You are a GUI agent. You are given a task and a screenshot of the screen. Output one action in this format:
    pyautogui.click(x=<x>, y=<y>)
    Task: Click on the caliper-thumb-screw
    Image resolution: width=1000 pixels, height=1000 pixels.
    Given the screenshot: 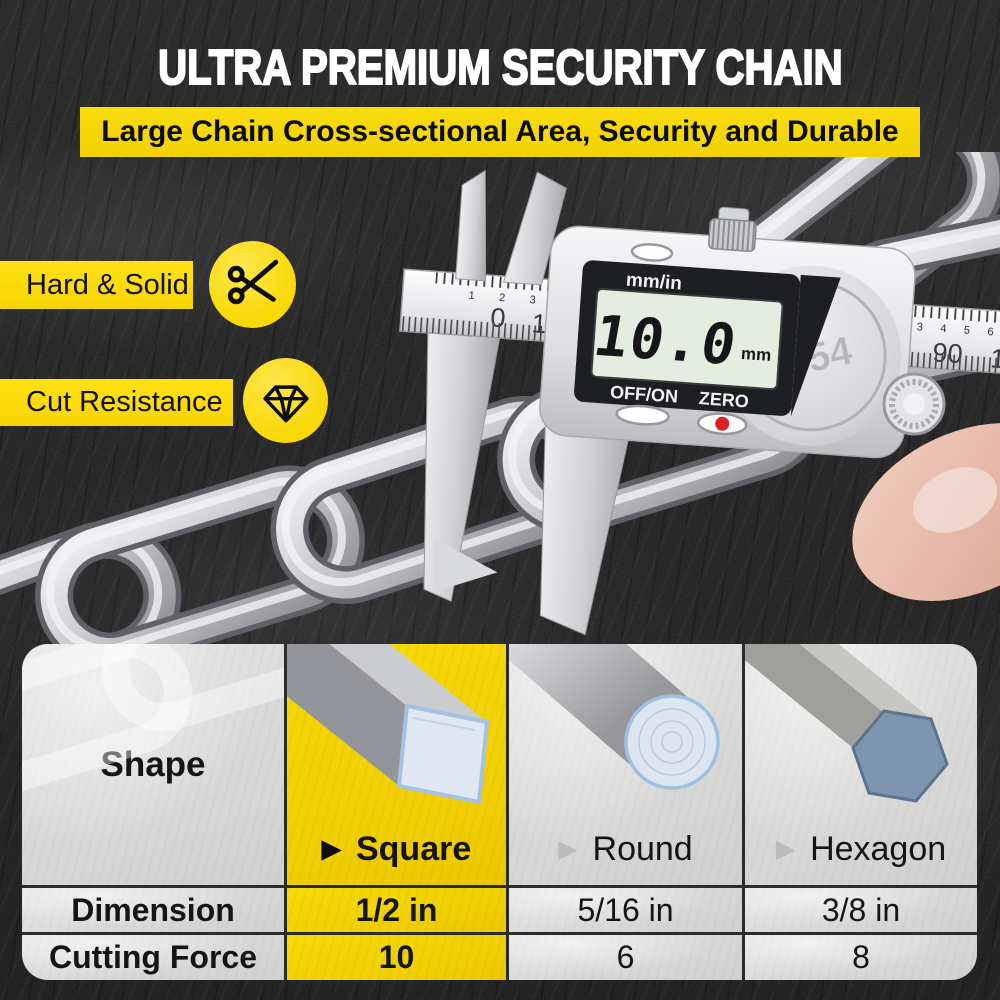 What is the action you would take?
    pyautogui.click(x=732, y=235)
    